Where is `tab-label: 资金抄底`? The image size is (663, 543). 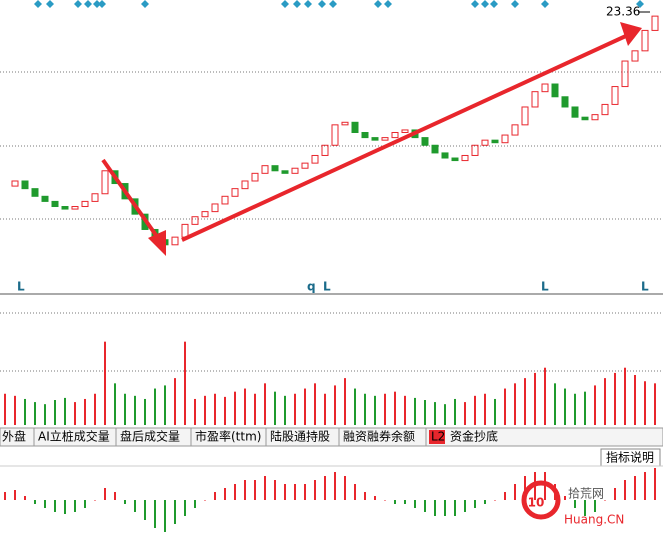
tab-label: 资金抄底 is located at coordinates (474, 436).